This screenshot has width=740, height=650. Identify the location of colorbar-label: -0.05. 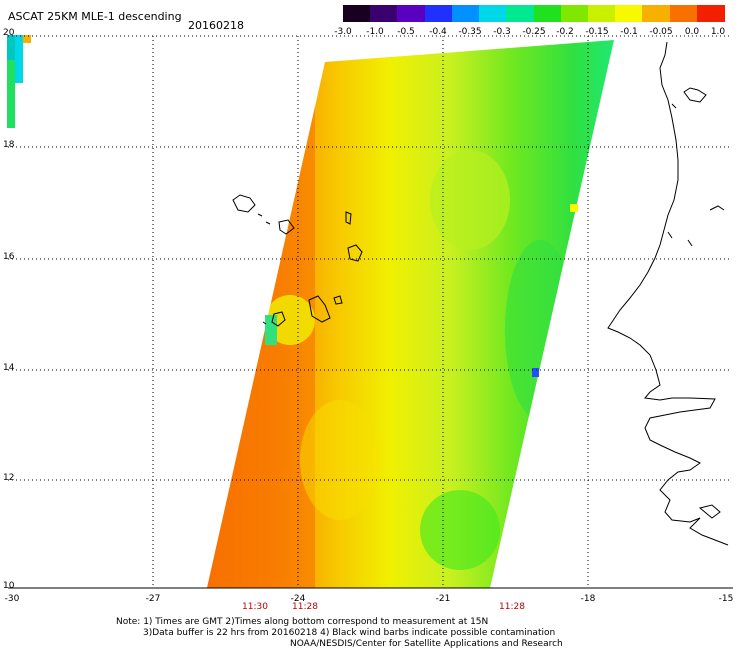
(661, 32).